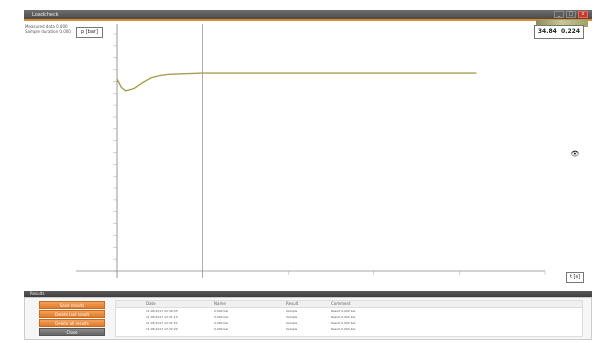 The image size is (596, 343). What do you see at coordinates (46, 26) in the screenshot?
I see `info-line-1: Measured data 0.000` at bounding box center [46, 26].